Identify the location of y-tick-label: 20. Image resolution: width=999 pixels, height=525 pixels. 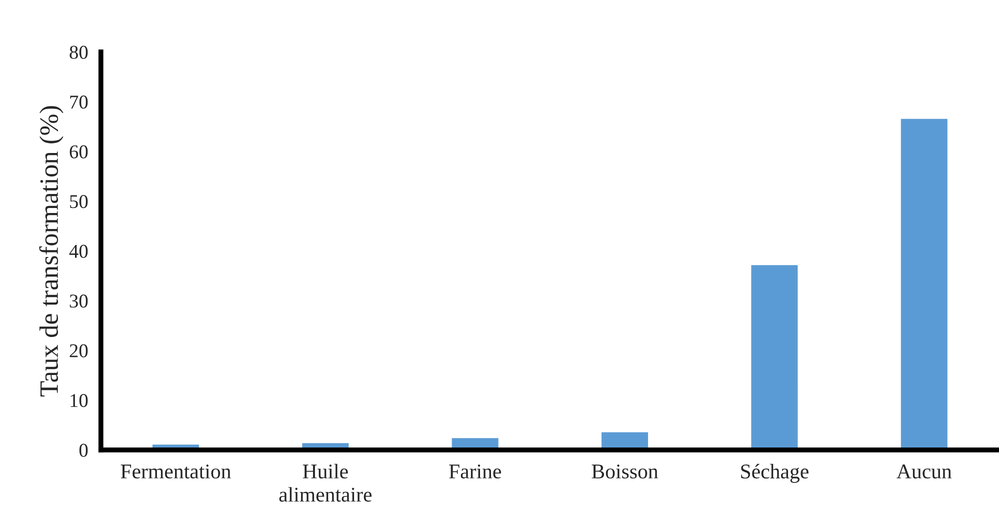
(79, 351).